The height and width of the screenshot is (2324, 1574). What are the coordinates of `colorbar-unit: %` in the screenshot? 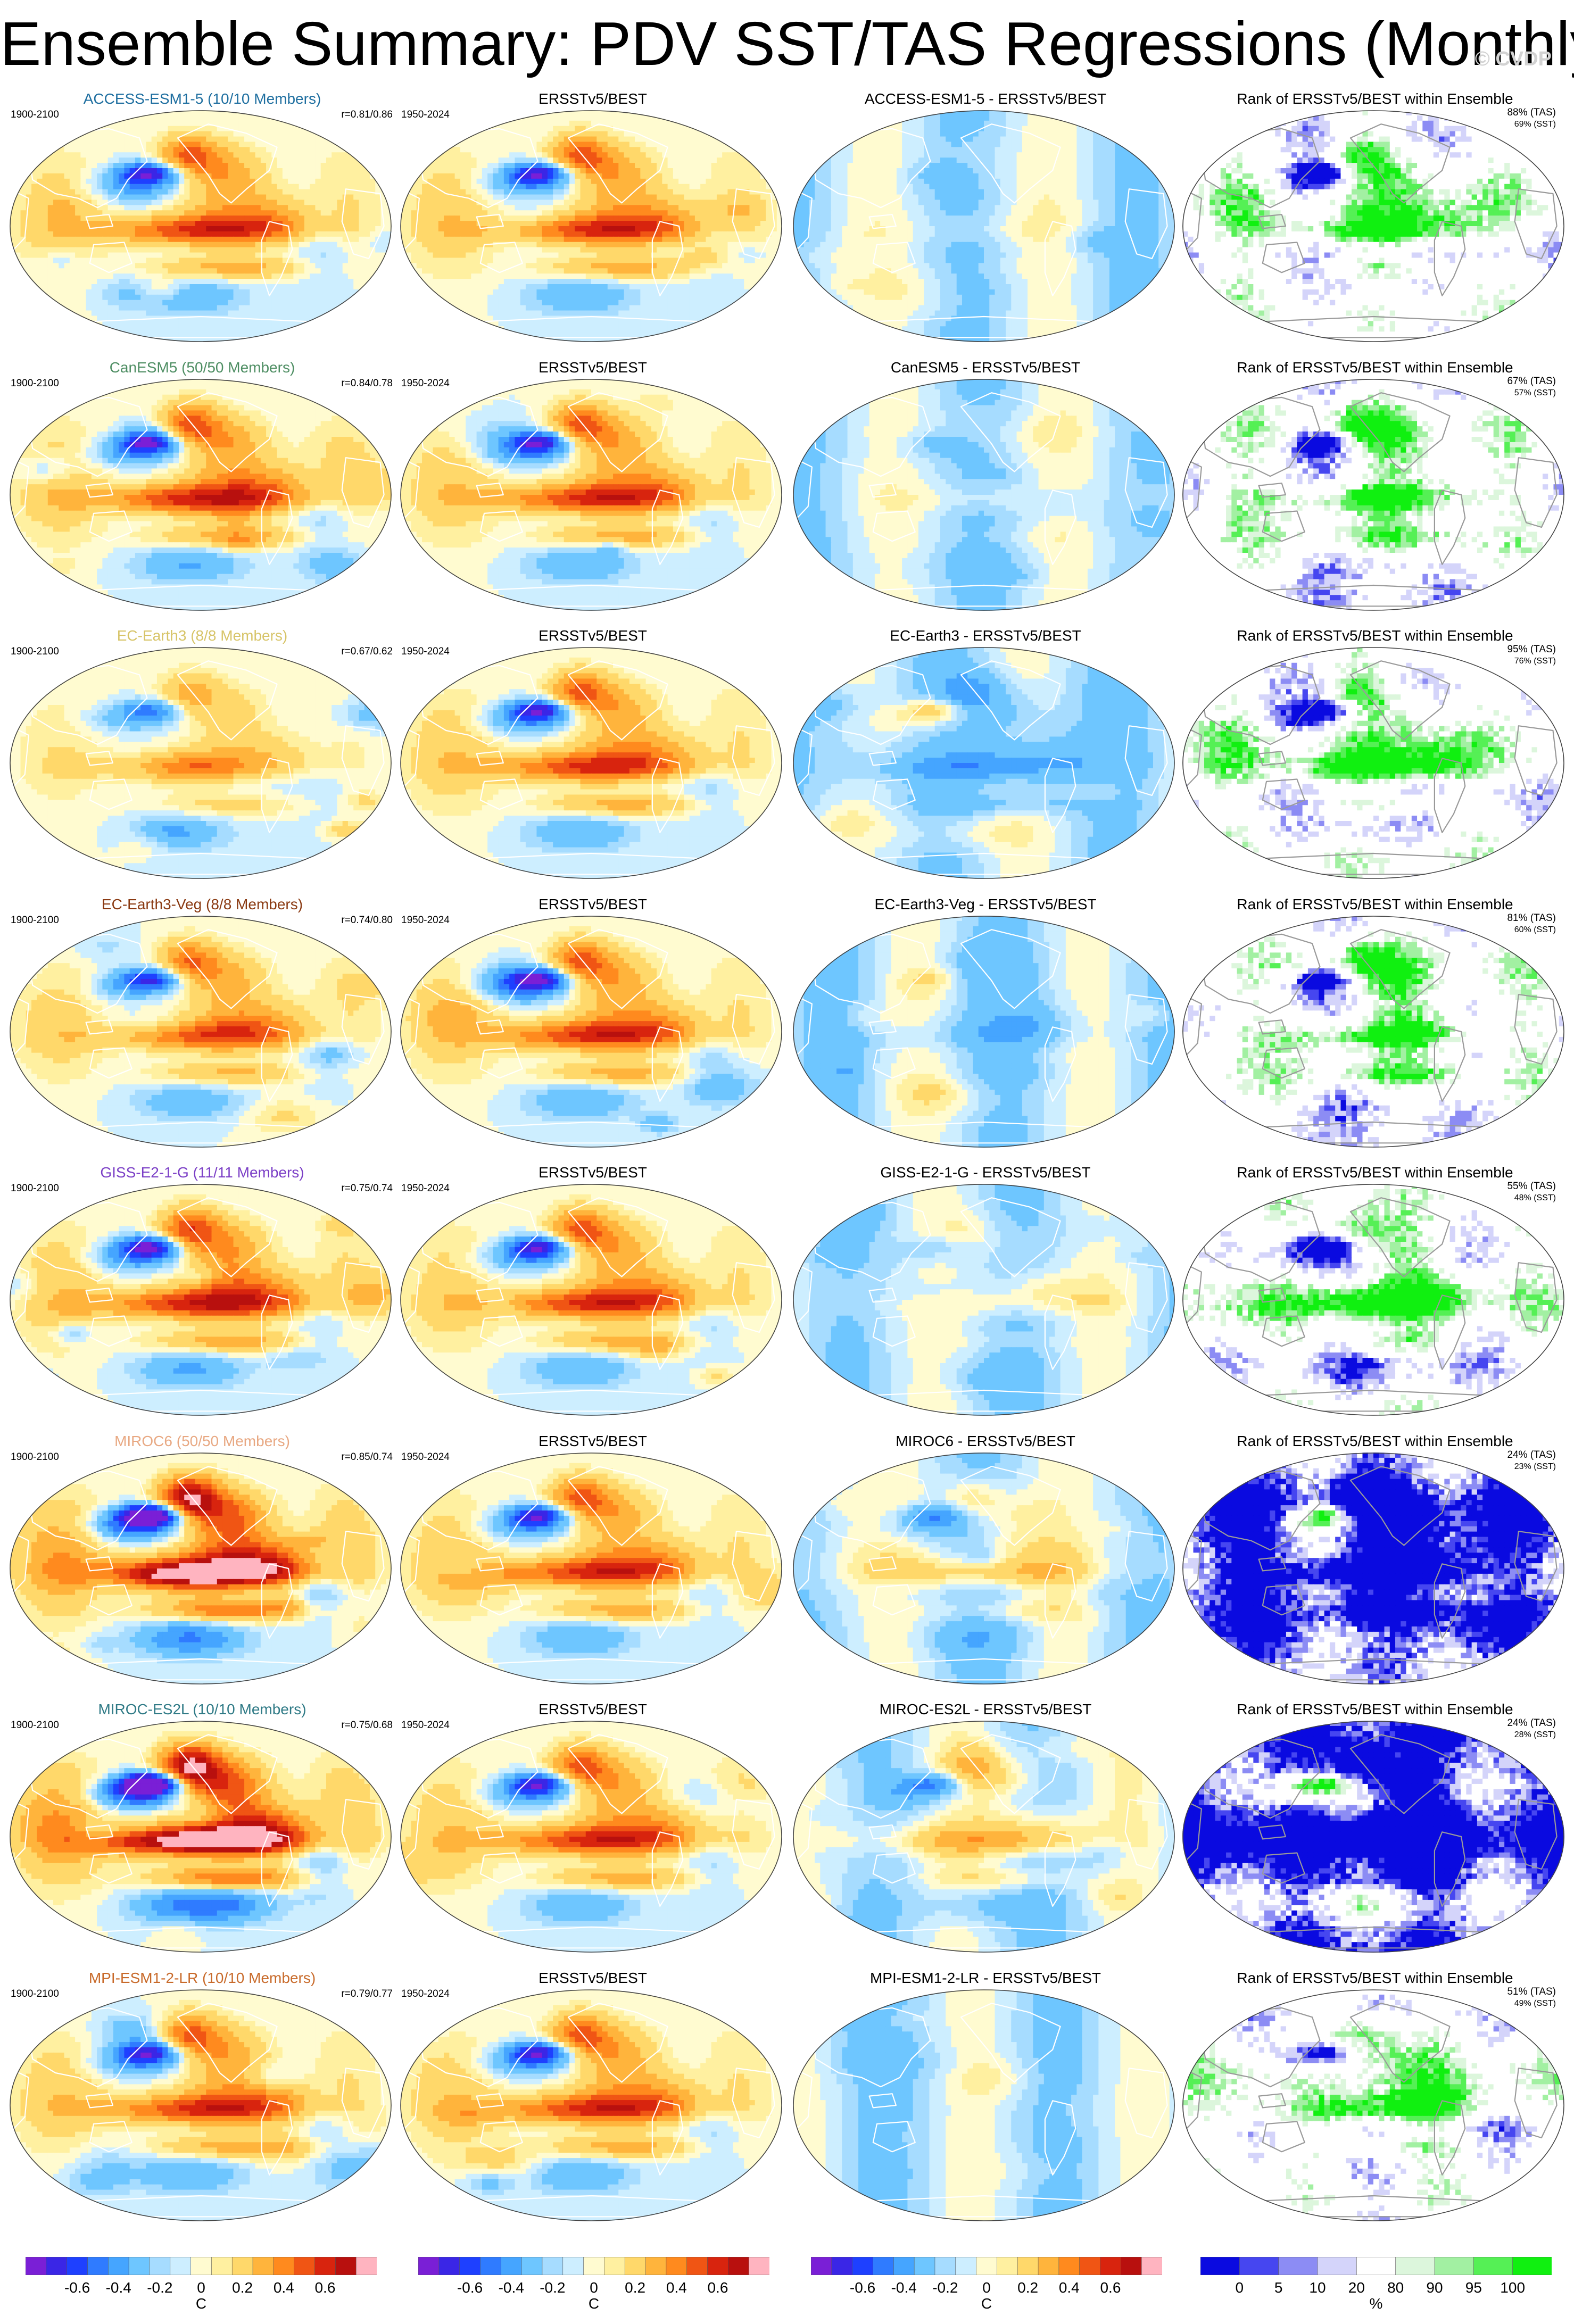 It's located at (1376, 2303).